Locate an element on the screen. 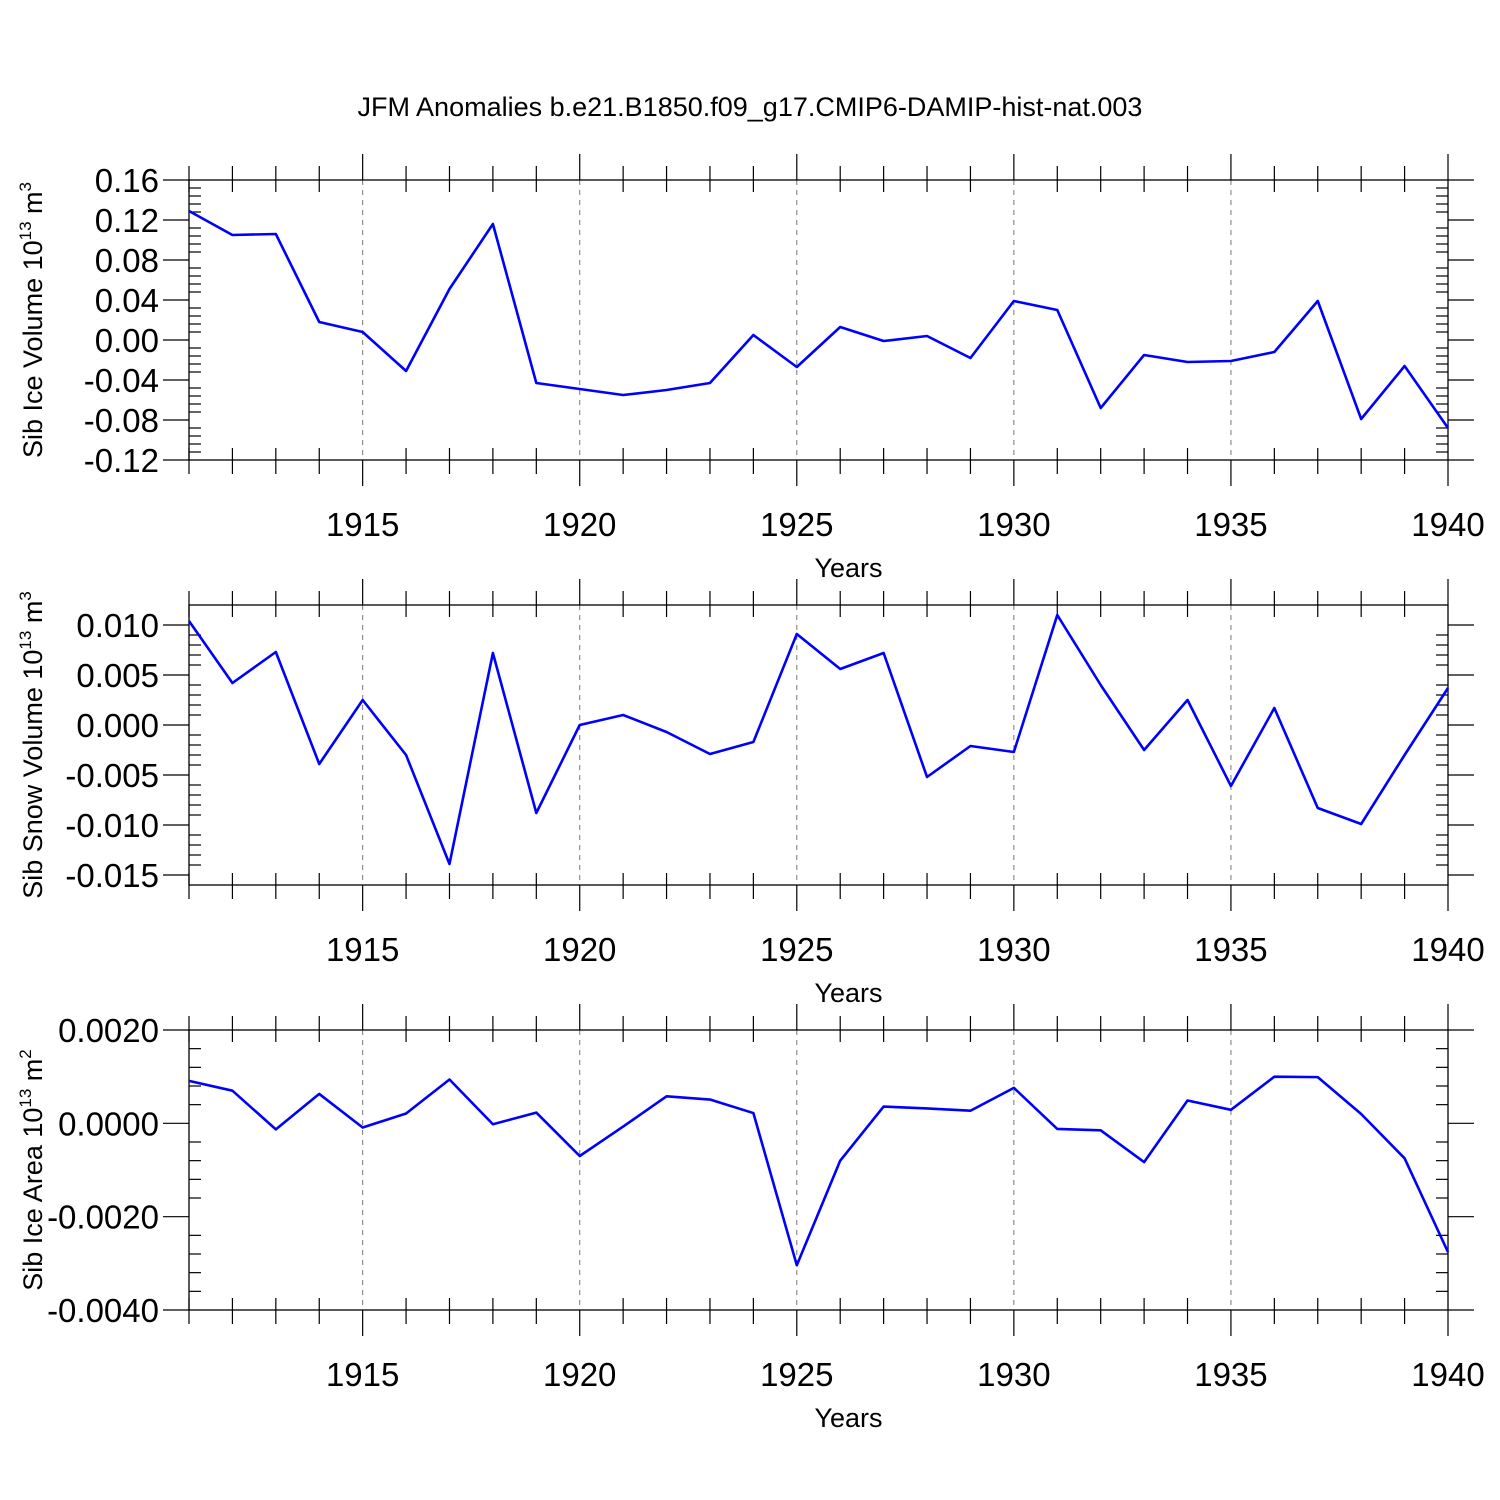  y-tick-label: 0.0020 is located at coordinates (108, 1030).